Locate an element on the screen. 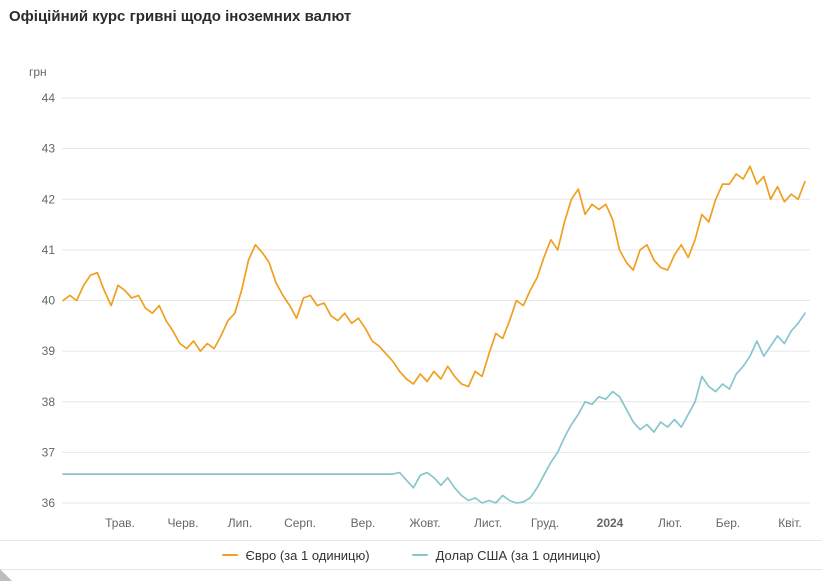 The image size is (822, 581). usd-line-swatch is located at coordinates (419, 555).